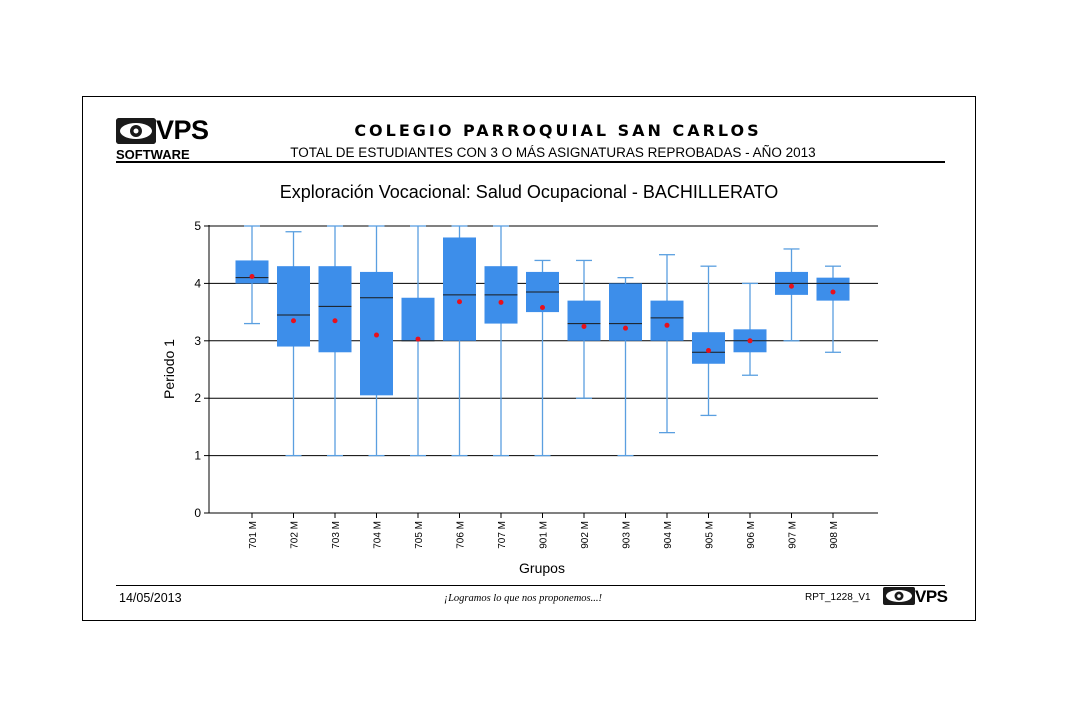 The image size is (1087, 711). Describe the element at coordinates (295, 535) in the screenshot. I see `x-tick-label: 702 M` at that location.